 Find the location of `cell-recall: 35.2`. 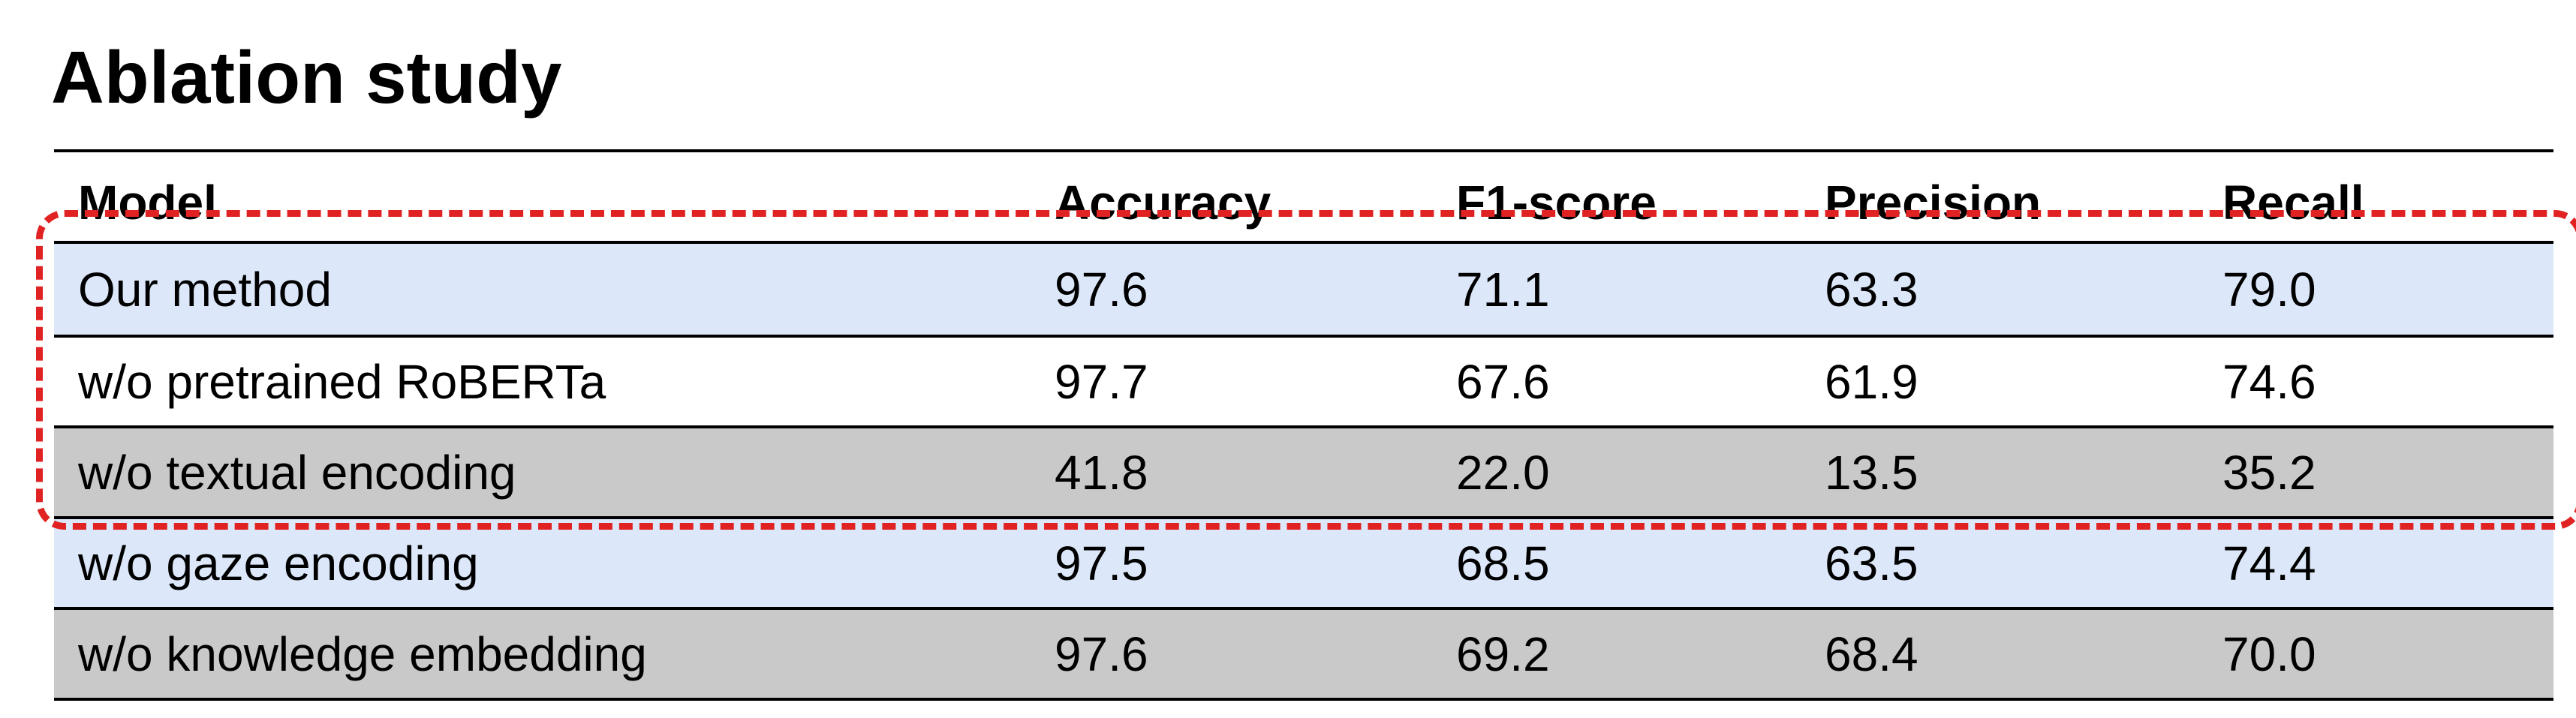

cell-recall: 35.2 is located at coordinates (2269, 472).